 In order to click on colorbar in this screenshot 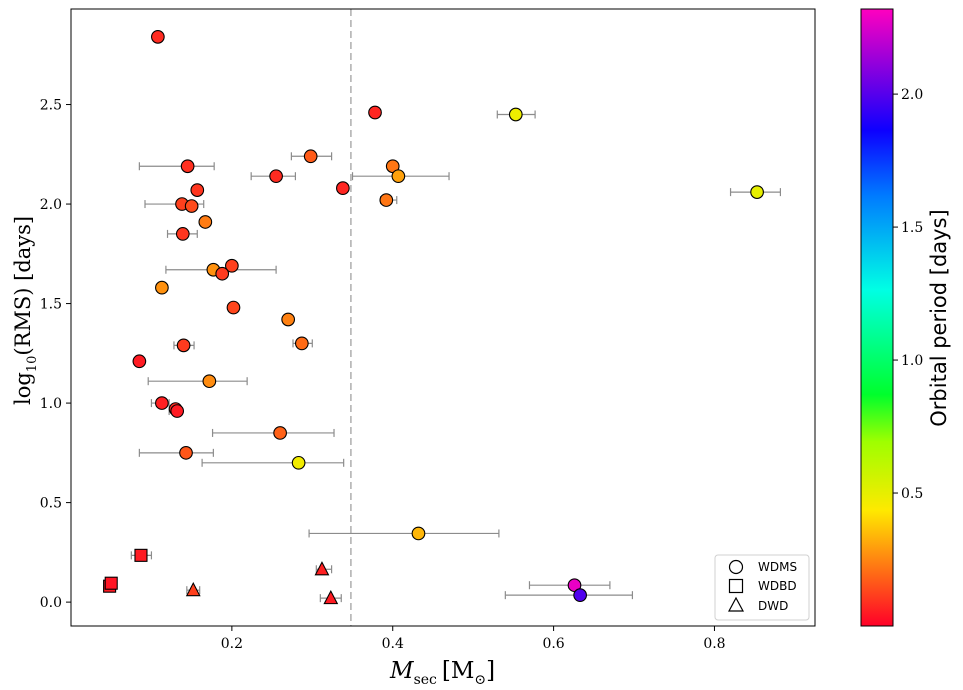, I will do `click(877, 317)`.